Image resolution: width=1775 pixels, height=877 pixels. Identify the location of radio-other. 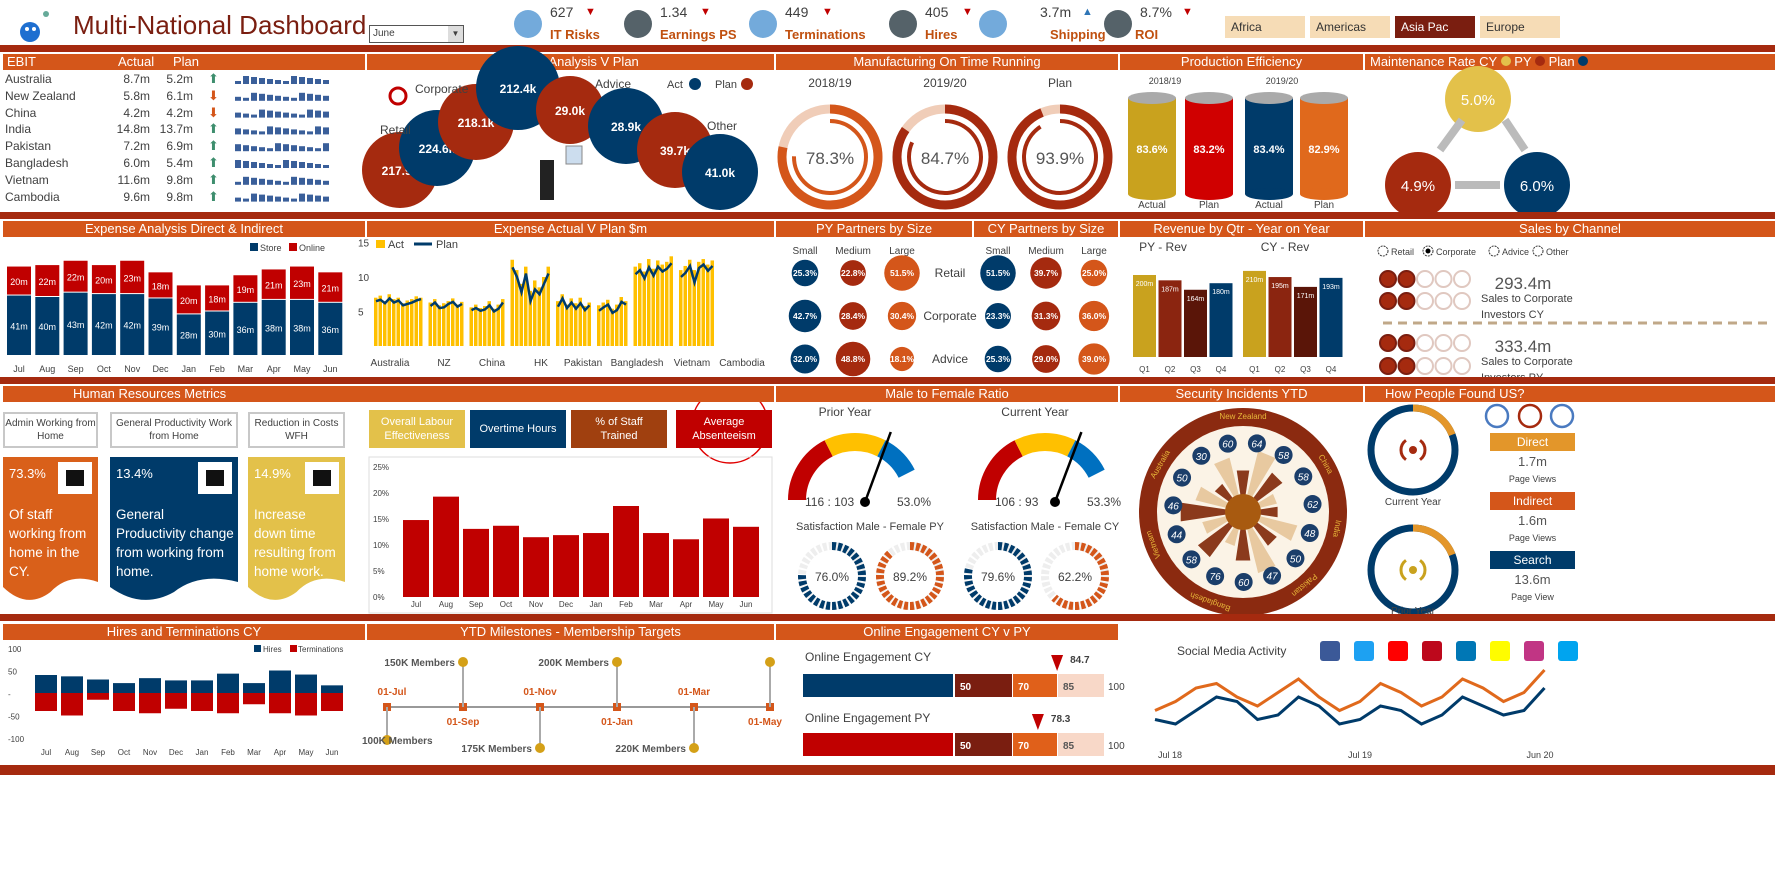
(1538, 251).